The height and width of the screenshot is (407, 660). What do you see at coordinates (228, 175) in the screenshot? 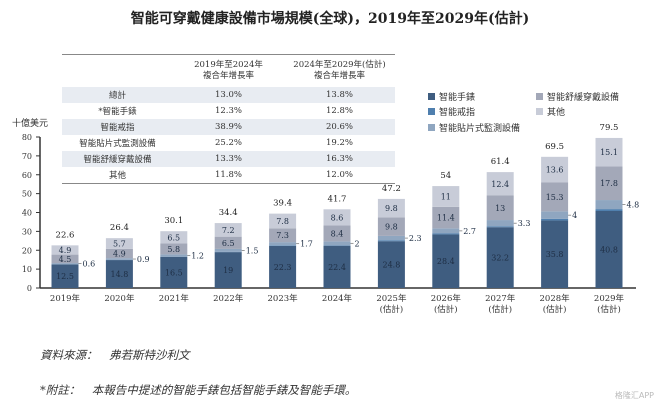
I see `table-row: 其他 11.8% 12.0%` at bounding box center [228, 175].